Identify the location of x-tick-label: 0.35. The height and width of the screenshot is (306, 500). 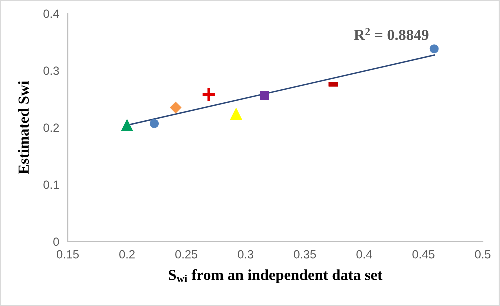
(305, 254).